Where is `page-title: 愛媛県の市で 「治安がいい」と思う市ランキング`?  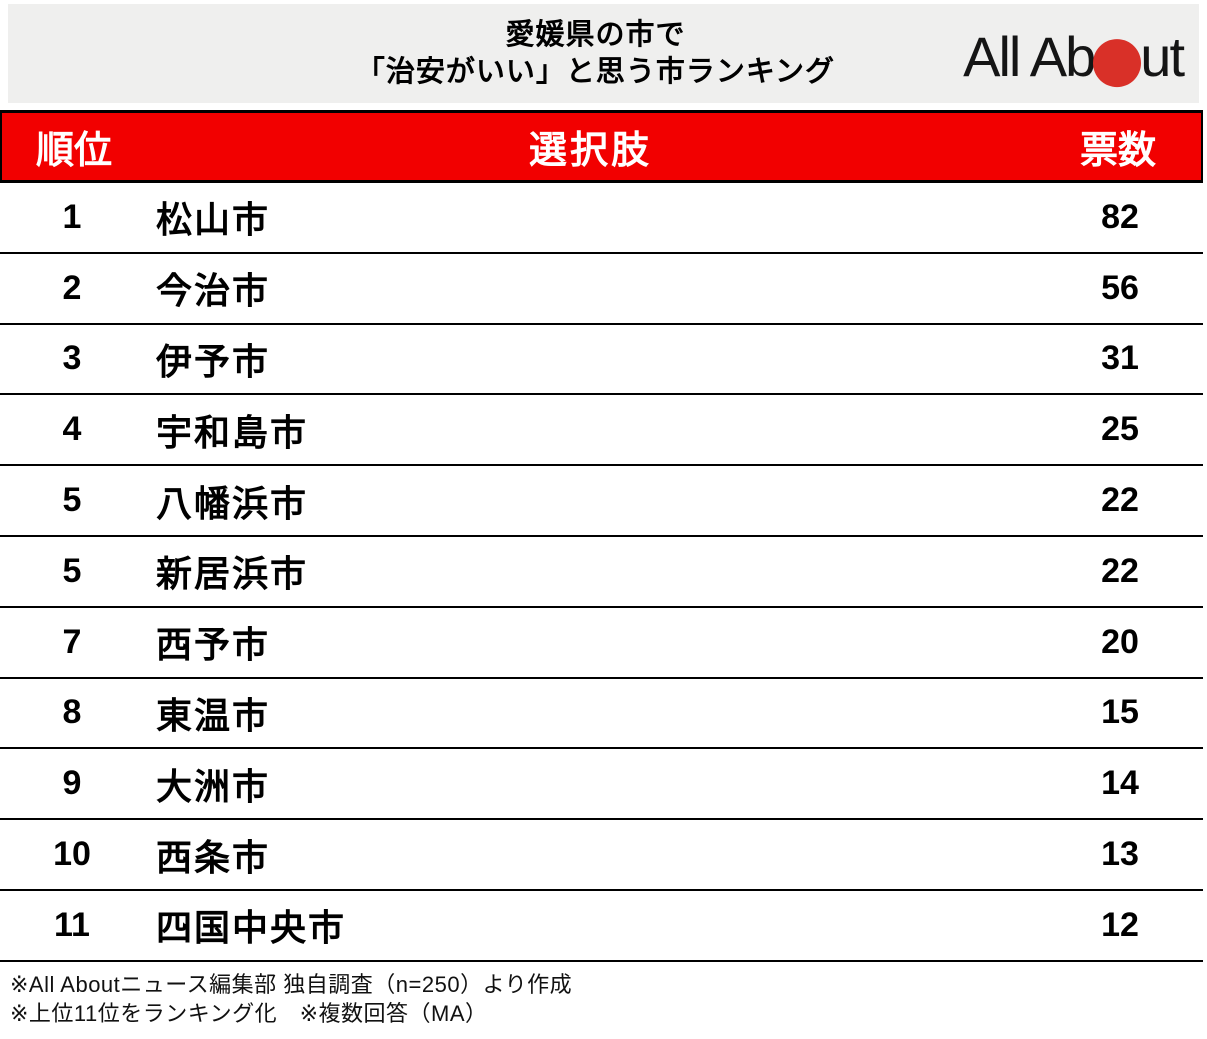 page-title: 愛媛県の市で 「治安がいい」と思う市ランキング is located at coordinates (603, 53).